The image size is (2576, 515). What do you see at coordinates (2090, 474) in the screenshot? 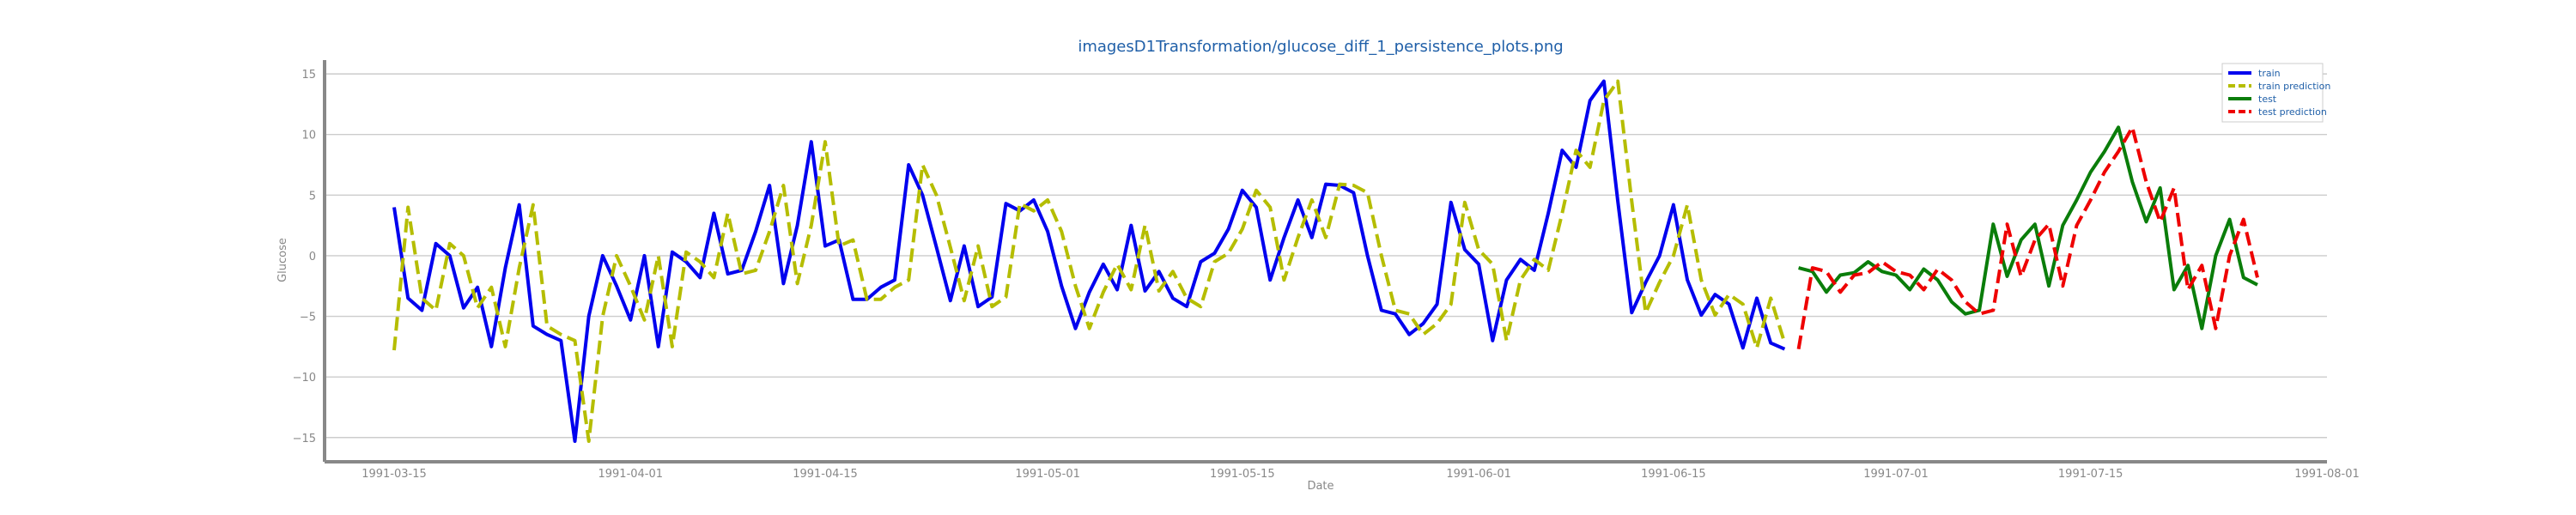
I see `x-tick-label: 1991-07-15` at bounding box center [2090, 474].